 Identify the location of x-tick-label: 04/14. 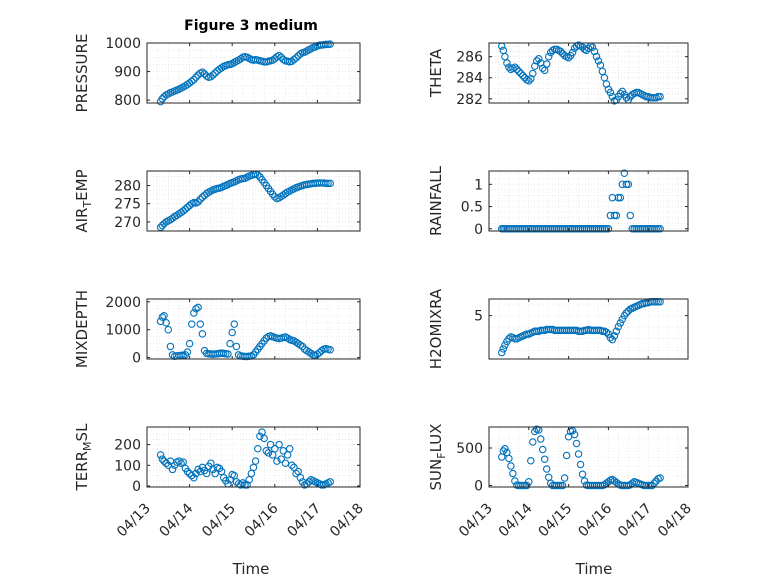
(516, 520).